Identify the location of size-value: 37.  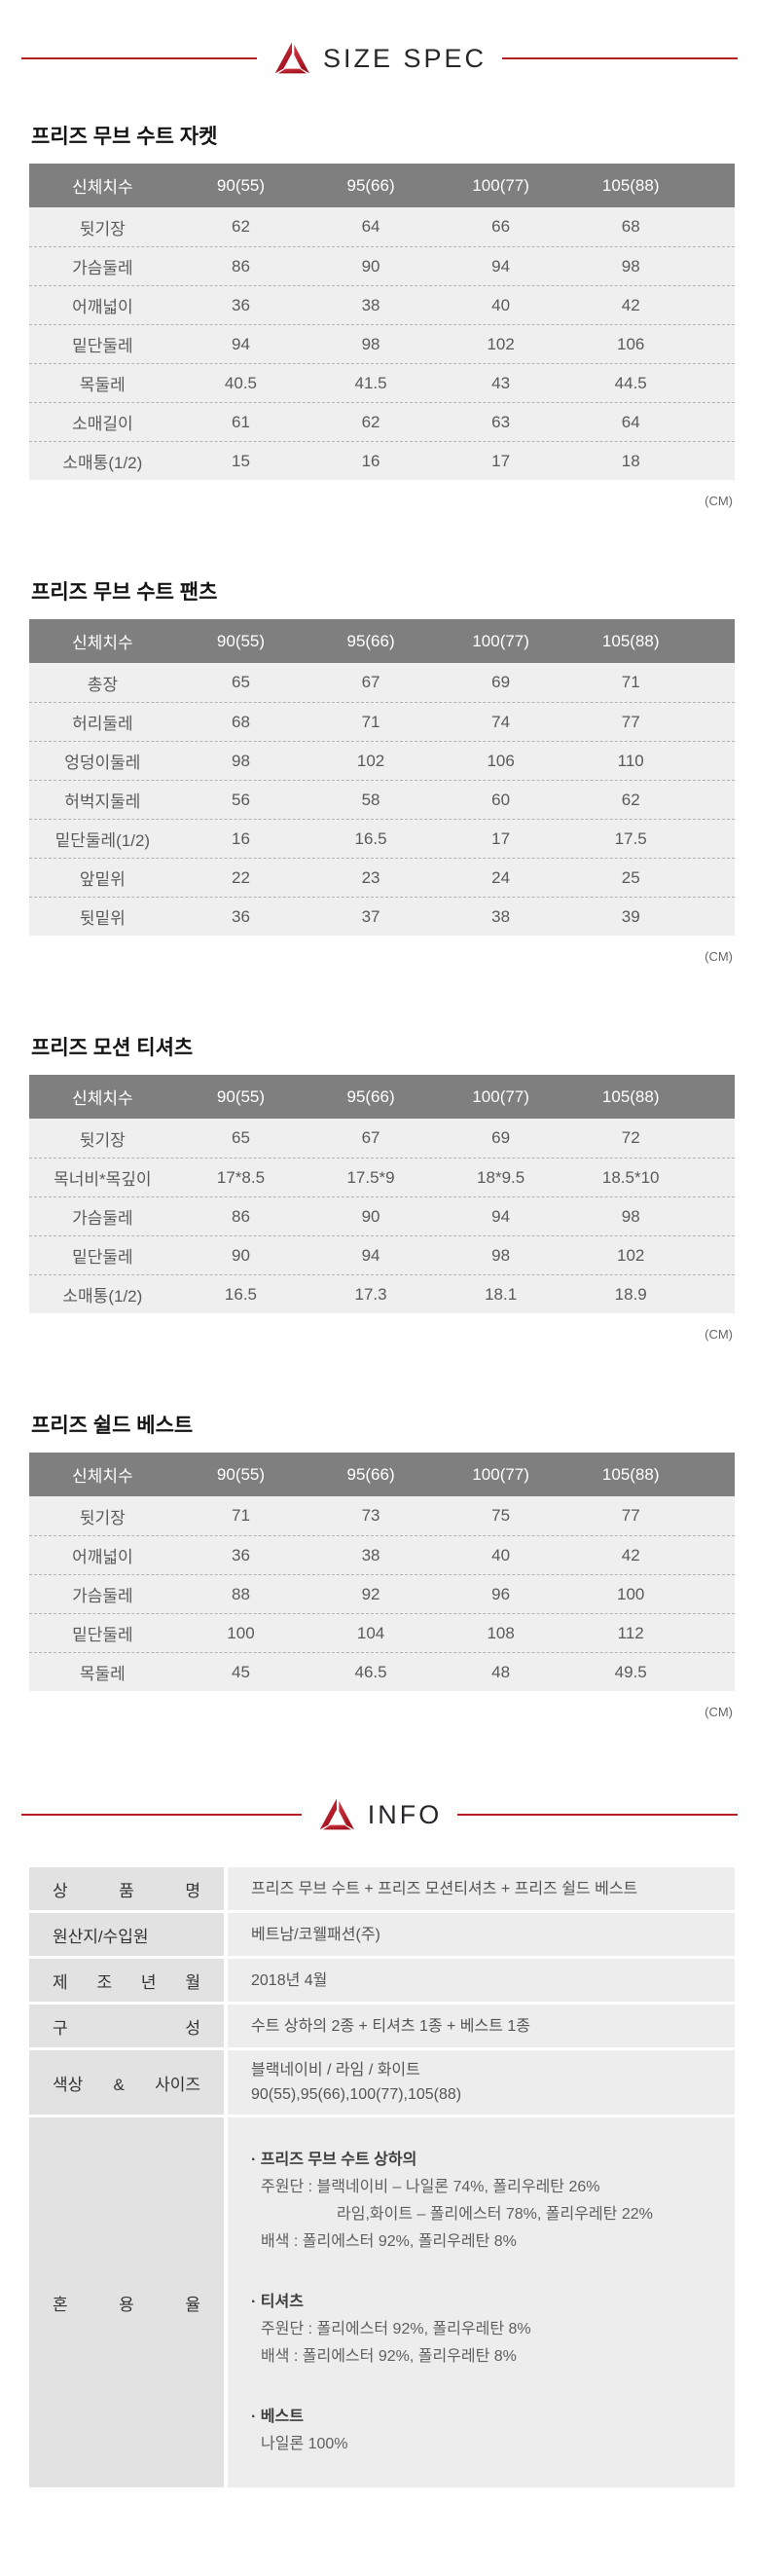
(370, 916).